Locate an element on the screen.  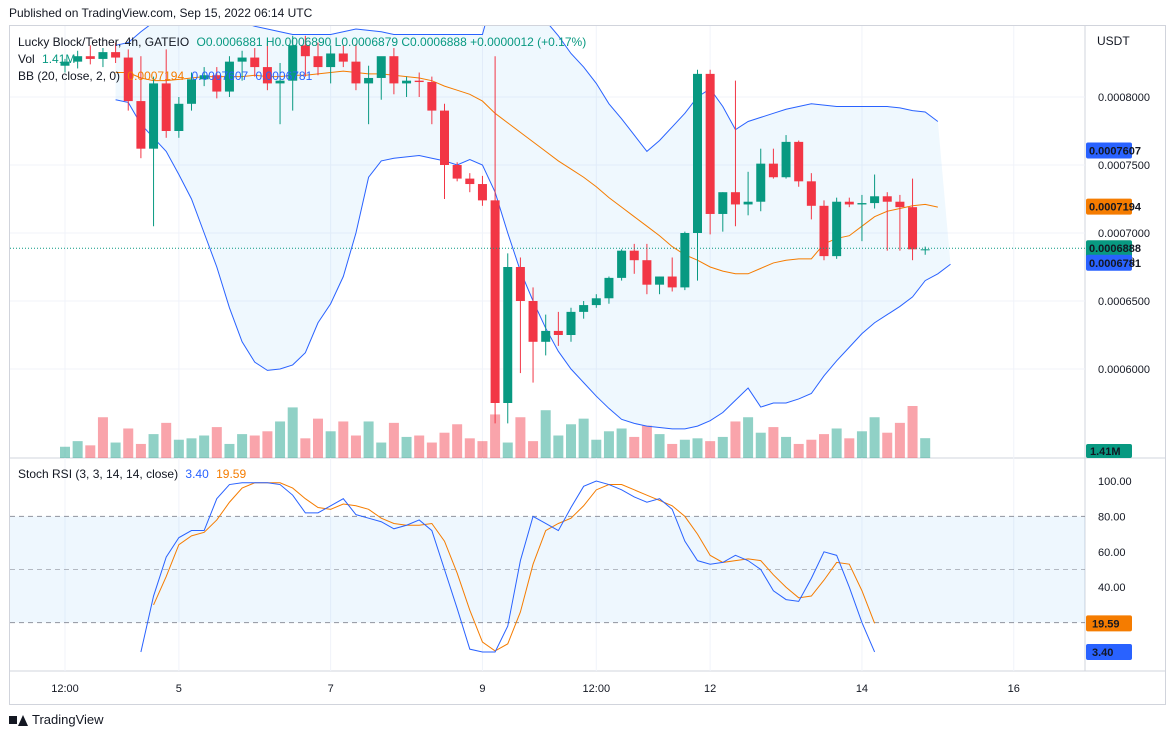
stoch-k-line is located at coordinates (508, 566).